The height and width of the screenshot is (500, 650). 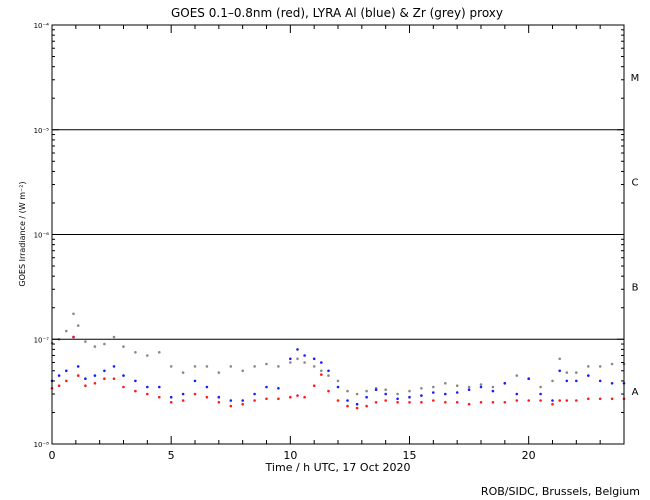 What do you see at coordinates (42, 445) in the screenshot?
I see `y-tick-label: 10⁻⁸` at bounding box center [42, 445].